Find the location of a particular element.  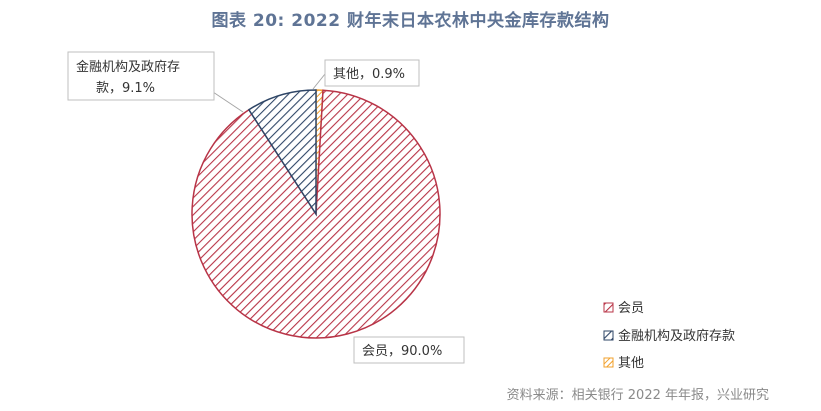

pie-slice-financial is located at coordinates (282, 153).